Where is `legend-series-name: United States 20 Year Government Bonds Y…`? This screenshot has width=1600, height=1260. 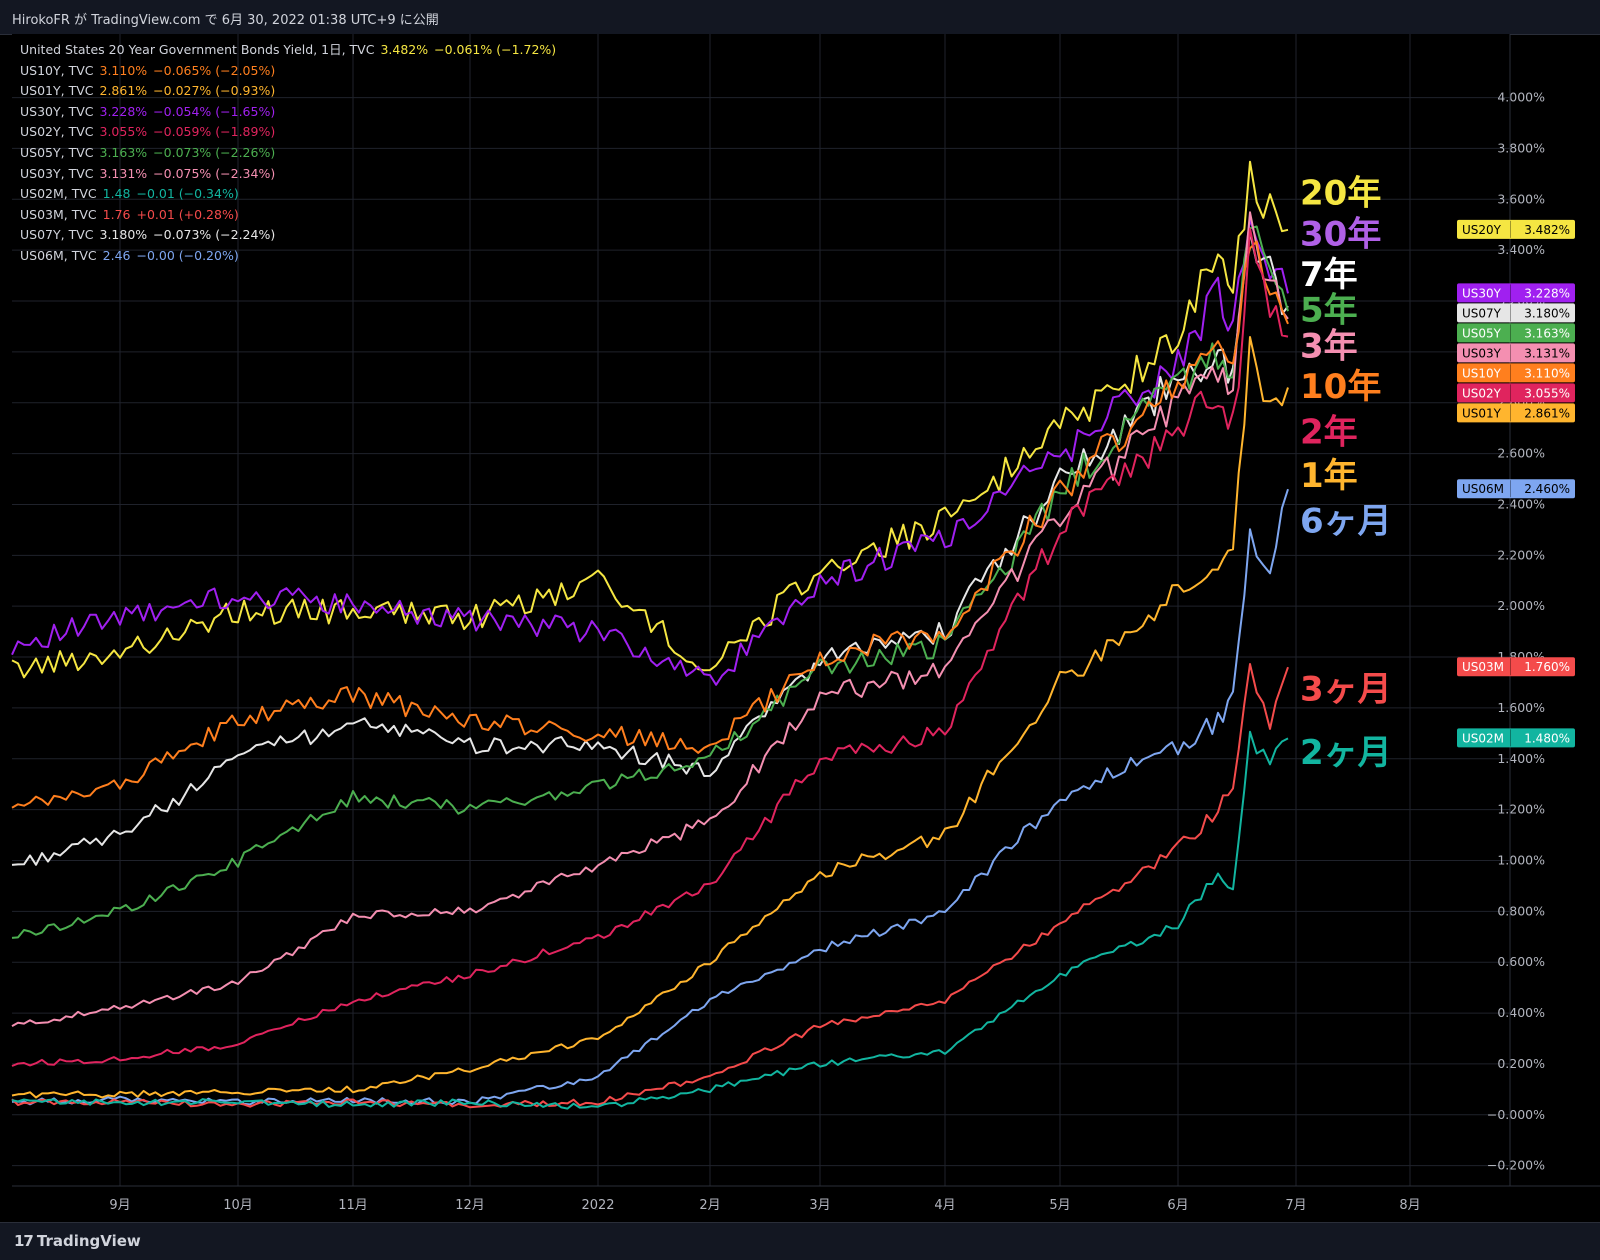 legend-series-name: United States 20 Year Government Bonds Y… is located at coordinates (197, 49).